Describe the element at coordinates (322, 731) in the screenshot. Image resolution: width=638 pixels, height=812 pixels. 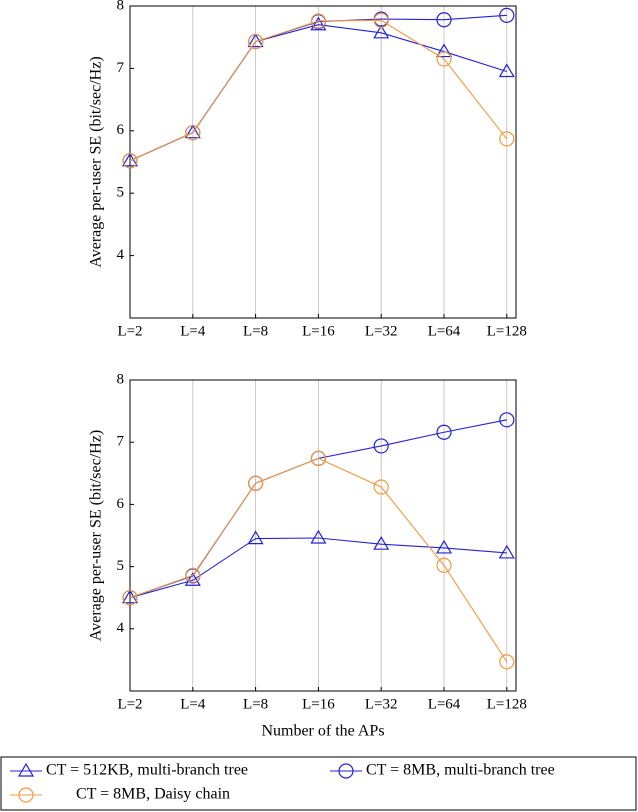
I see `x-axis-label: Number of the APs` at that location.